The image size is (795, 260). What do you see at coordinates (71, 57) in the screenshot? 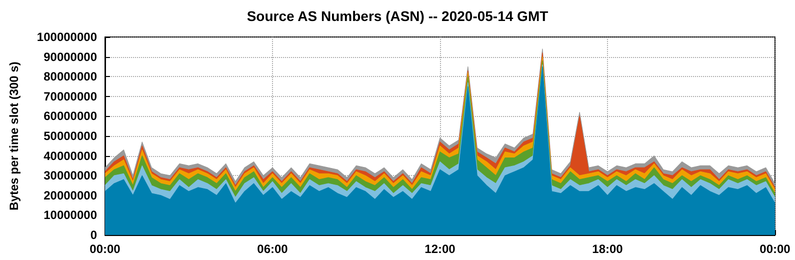
I see `y-tick-label: 90000000` at bounding box center [71, 57].